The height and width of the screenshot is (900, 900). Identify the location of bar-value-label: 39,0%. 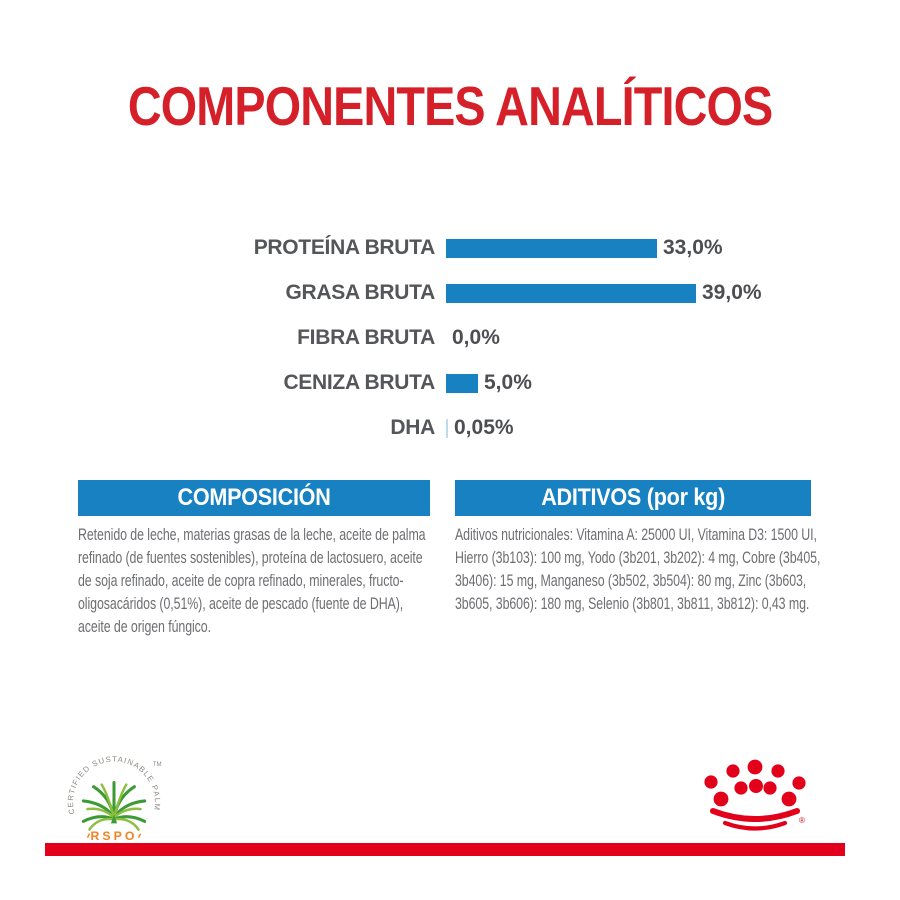
(732, 292).